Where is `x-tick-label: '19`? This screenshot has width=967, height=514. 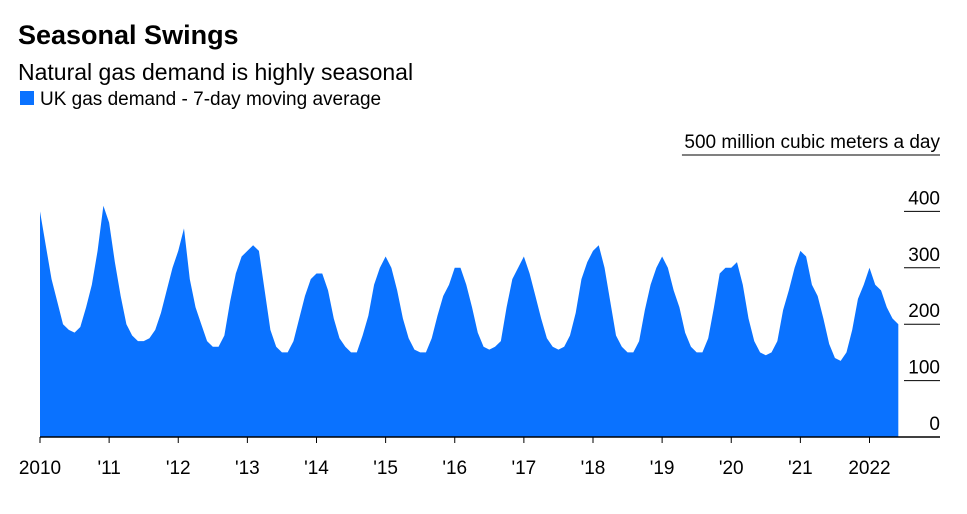 x-tick-label: '19 is located at coordinates (662, 468).